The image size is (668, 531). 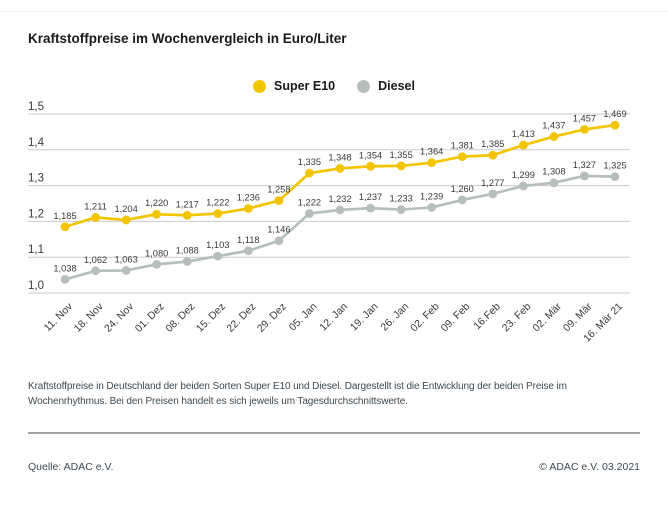 What do you see at coordinates (278, 190) in the screenshot?
I see `series-super-e10-value-label: 1,258` at bounding box center [278, 190].